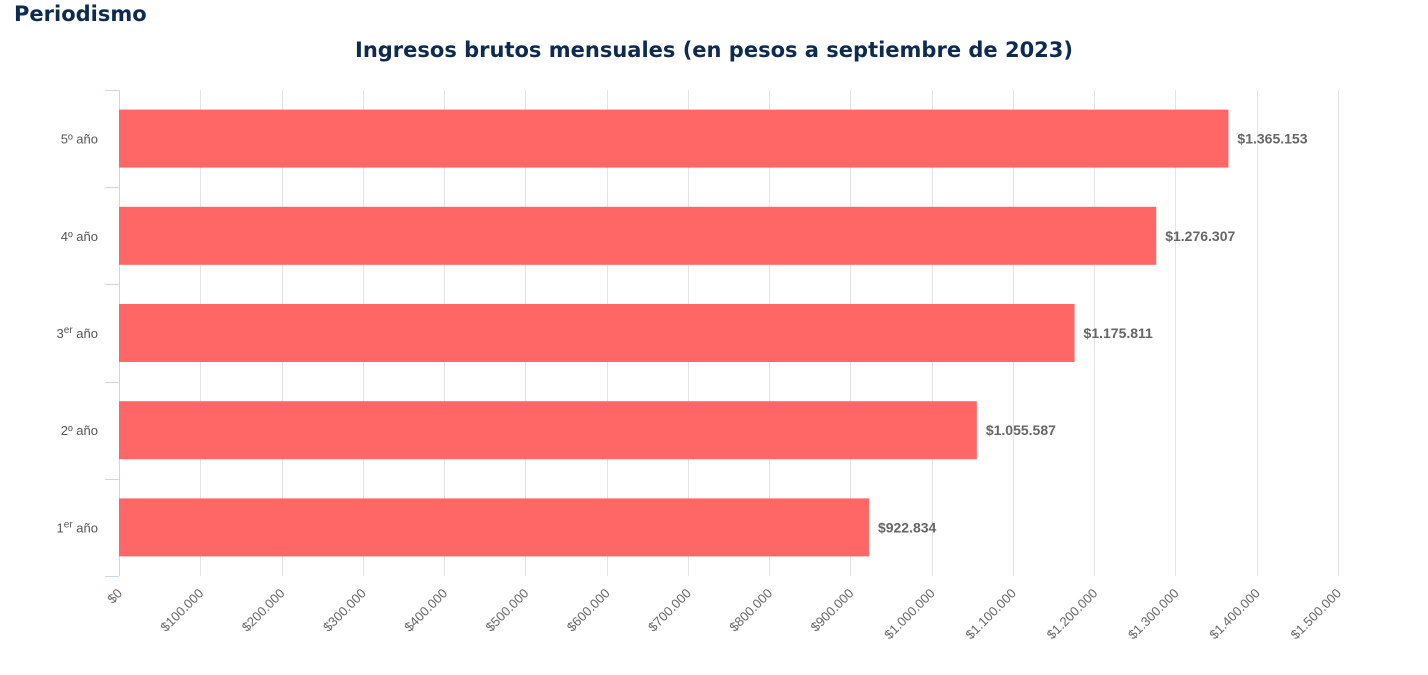 The image size is (1428, 675). Describe the element at coordinates (1234, 614) in the screenshot. I see `x-tick-label: $1.400.000` at that location.